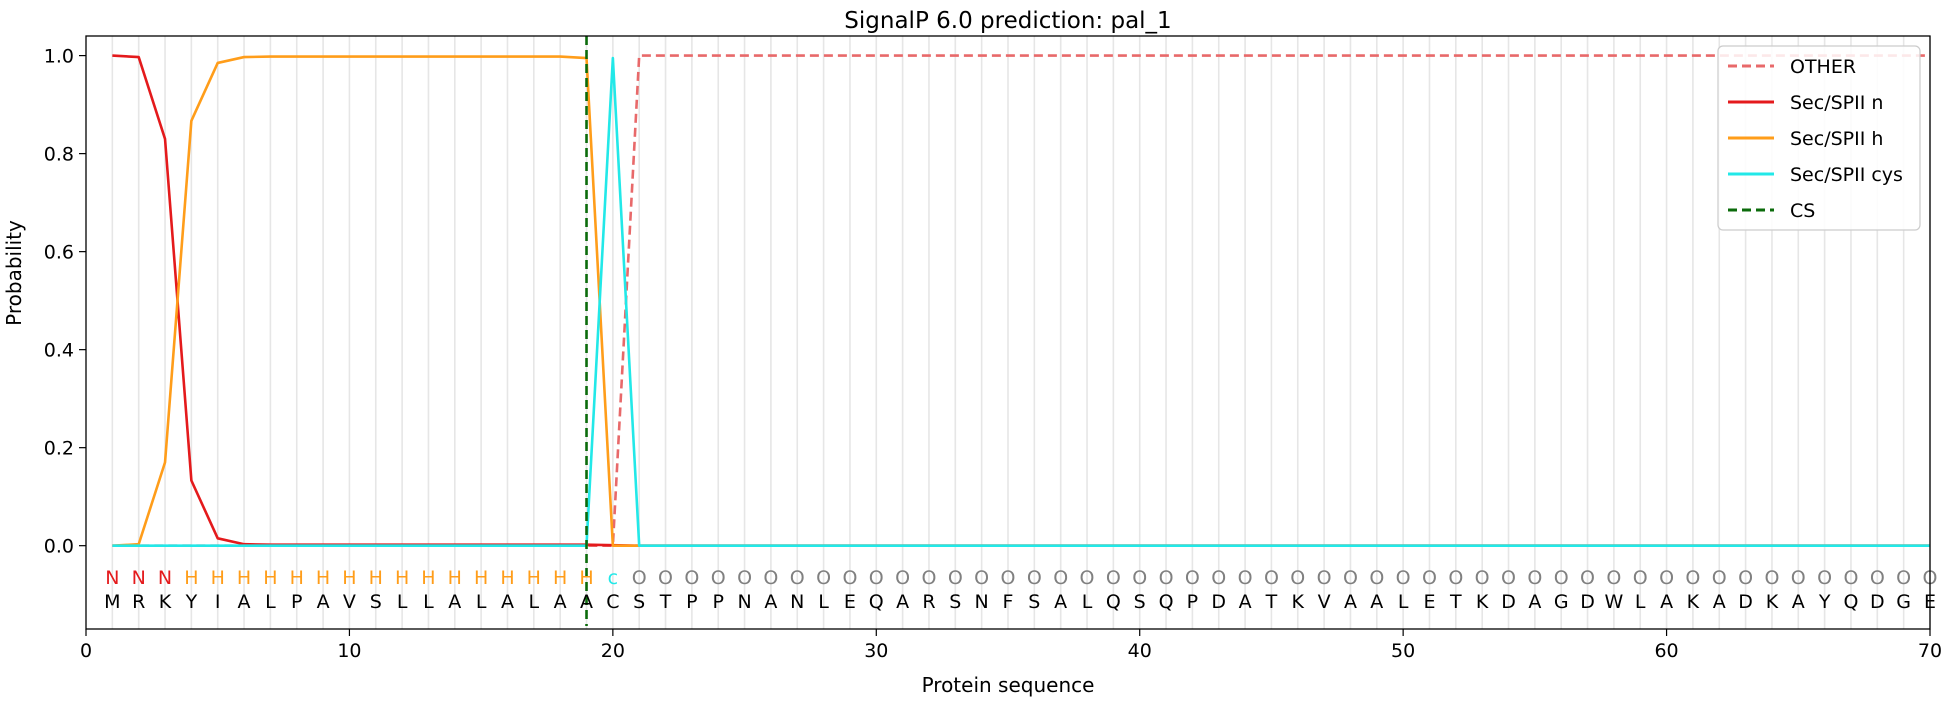  Describe the element at coordinates (1930, 651) in the screenshot. I see `x-tick-label: 70` at that location.